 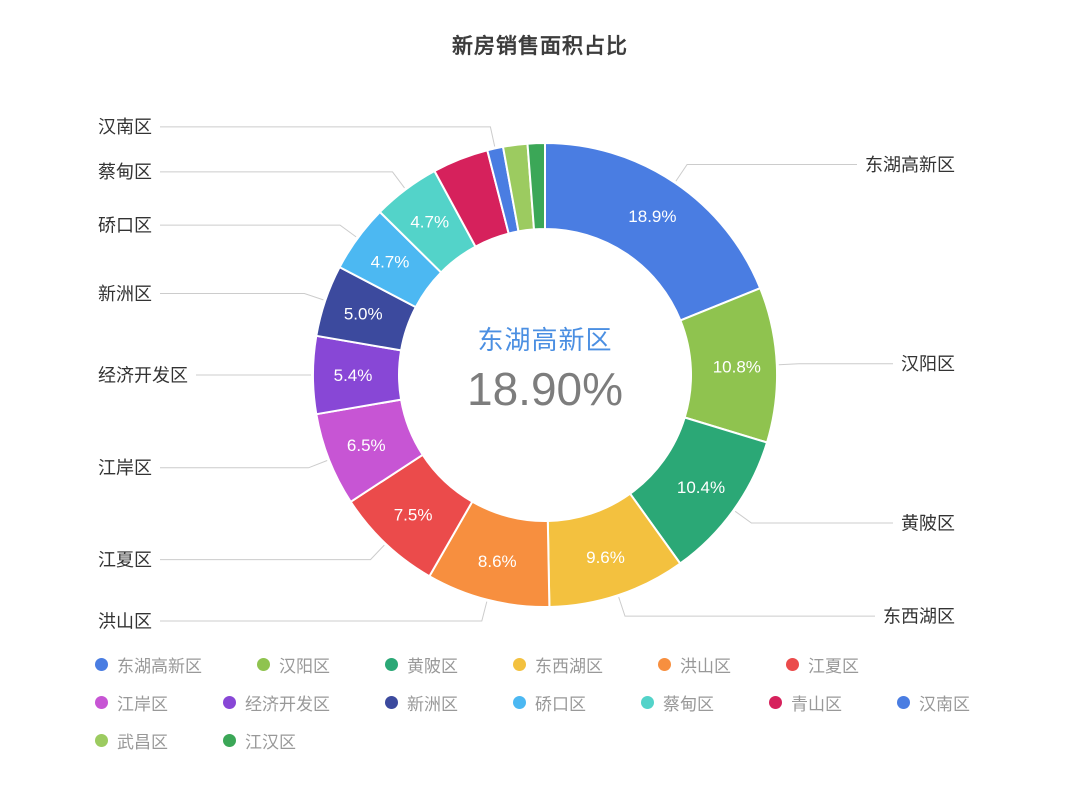 I want to click on slice-percent-label: 10.4%, so click(x=701, y=487).